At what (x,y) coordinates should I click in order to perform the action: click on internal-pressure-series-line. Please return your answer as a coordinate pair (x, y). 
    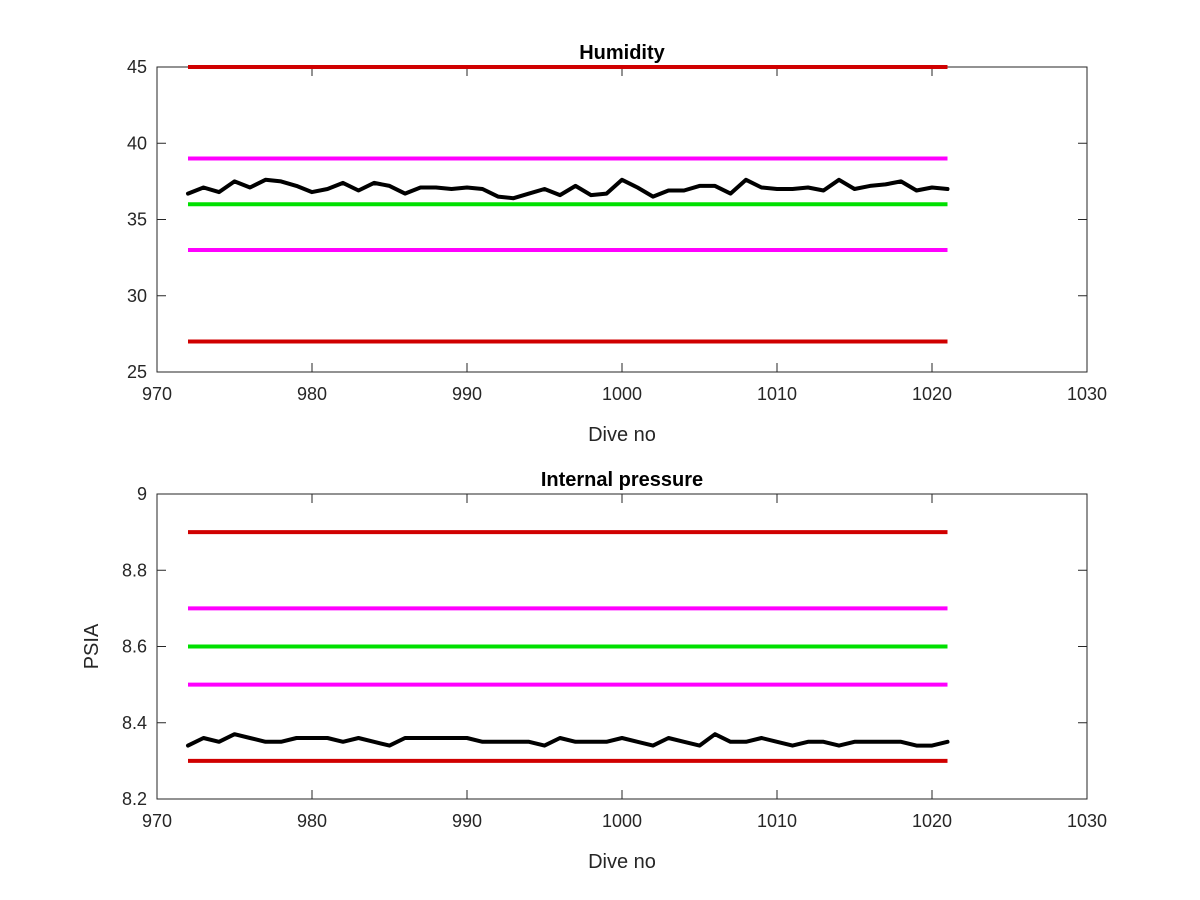
    Looking at the image, I should click on (568, 740).